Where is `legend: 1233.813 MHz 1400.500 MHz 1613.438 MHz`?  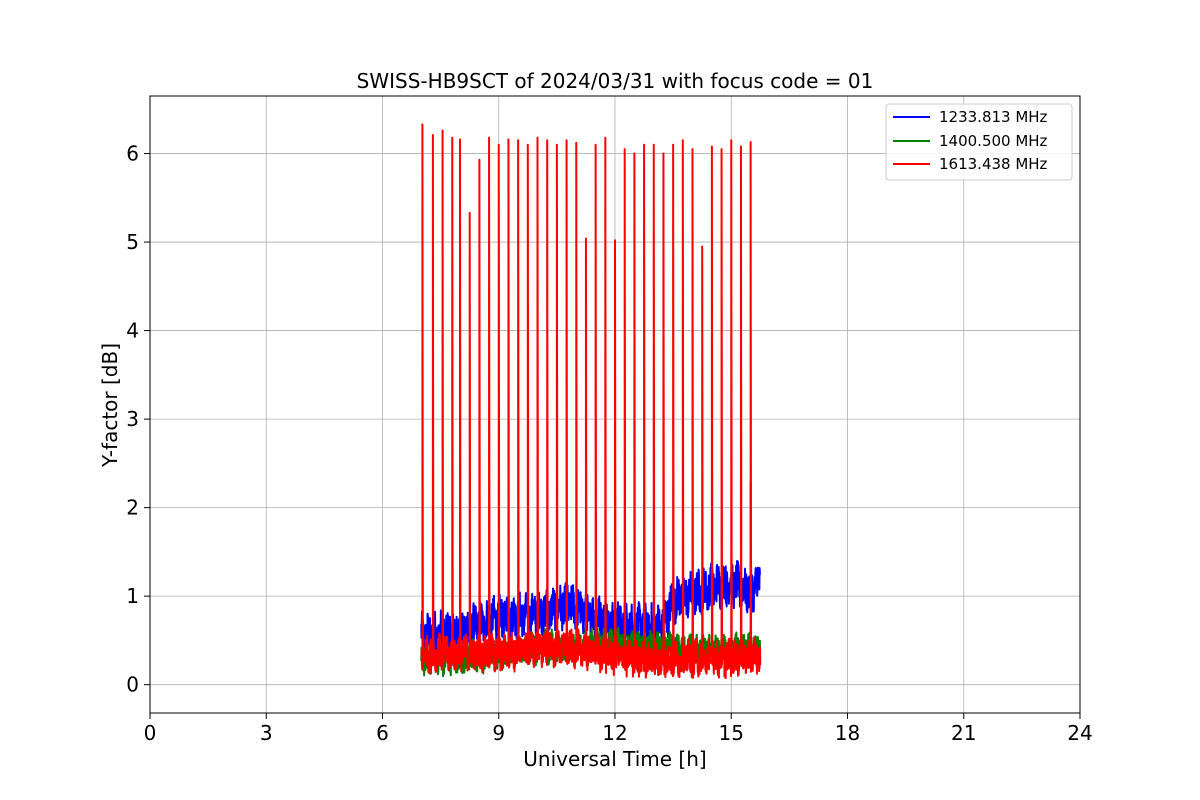 legend: 1233.813 MHz 1400.500 MHz 1613.438 MHz is located at coordinates (979, 142).